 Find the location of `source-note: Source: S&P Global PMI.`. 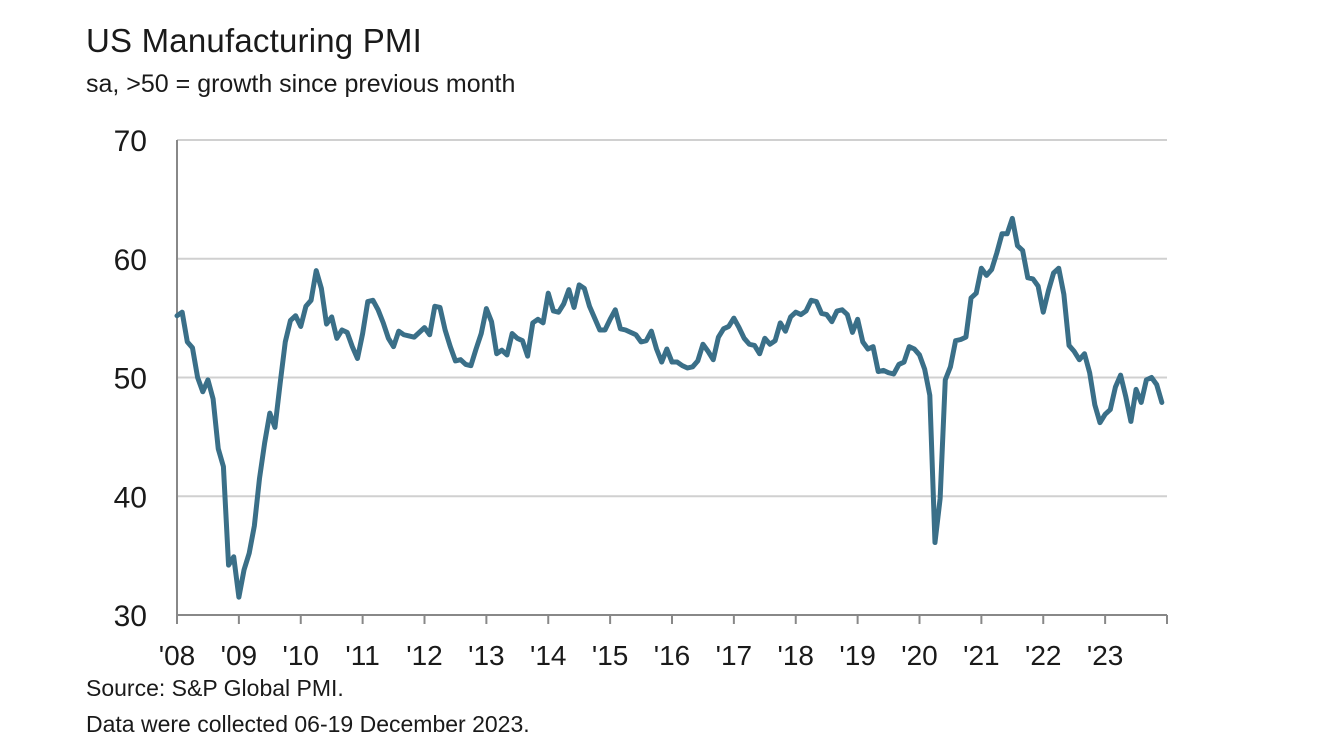

source-note: Source: S&P Global PMI. is located at coordinates (215, 688).